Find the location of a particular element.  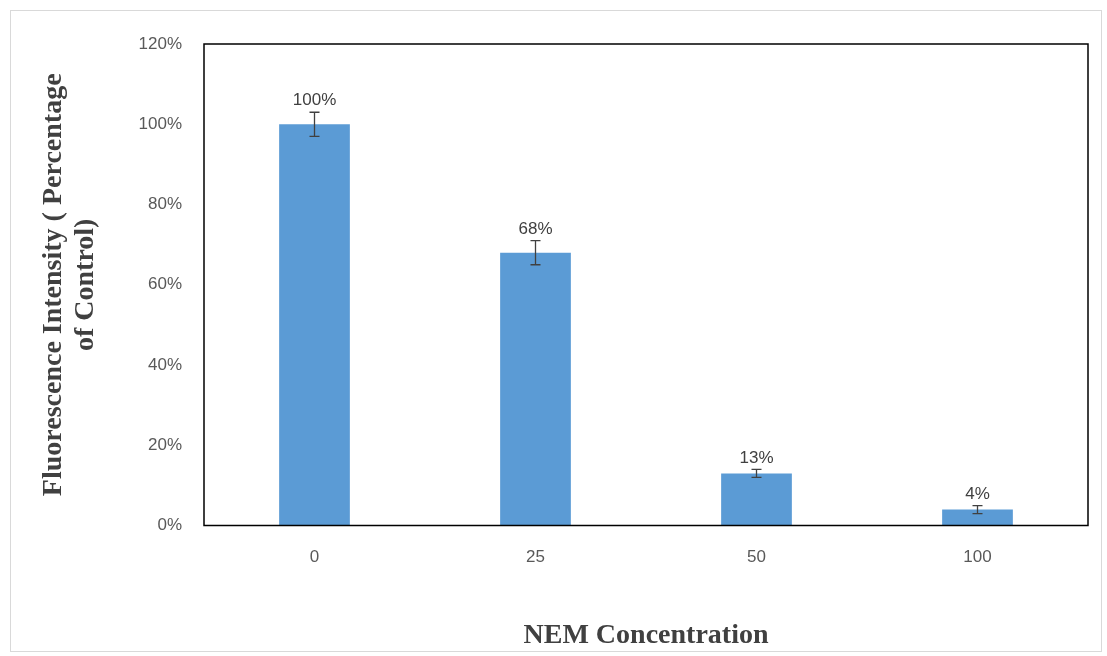

y-tick-label: 100% is located at coordinates (160, 123).